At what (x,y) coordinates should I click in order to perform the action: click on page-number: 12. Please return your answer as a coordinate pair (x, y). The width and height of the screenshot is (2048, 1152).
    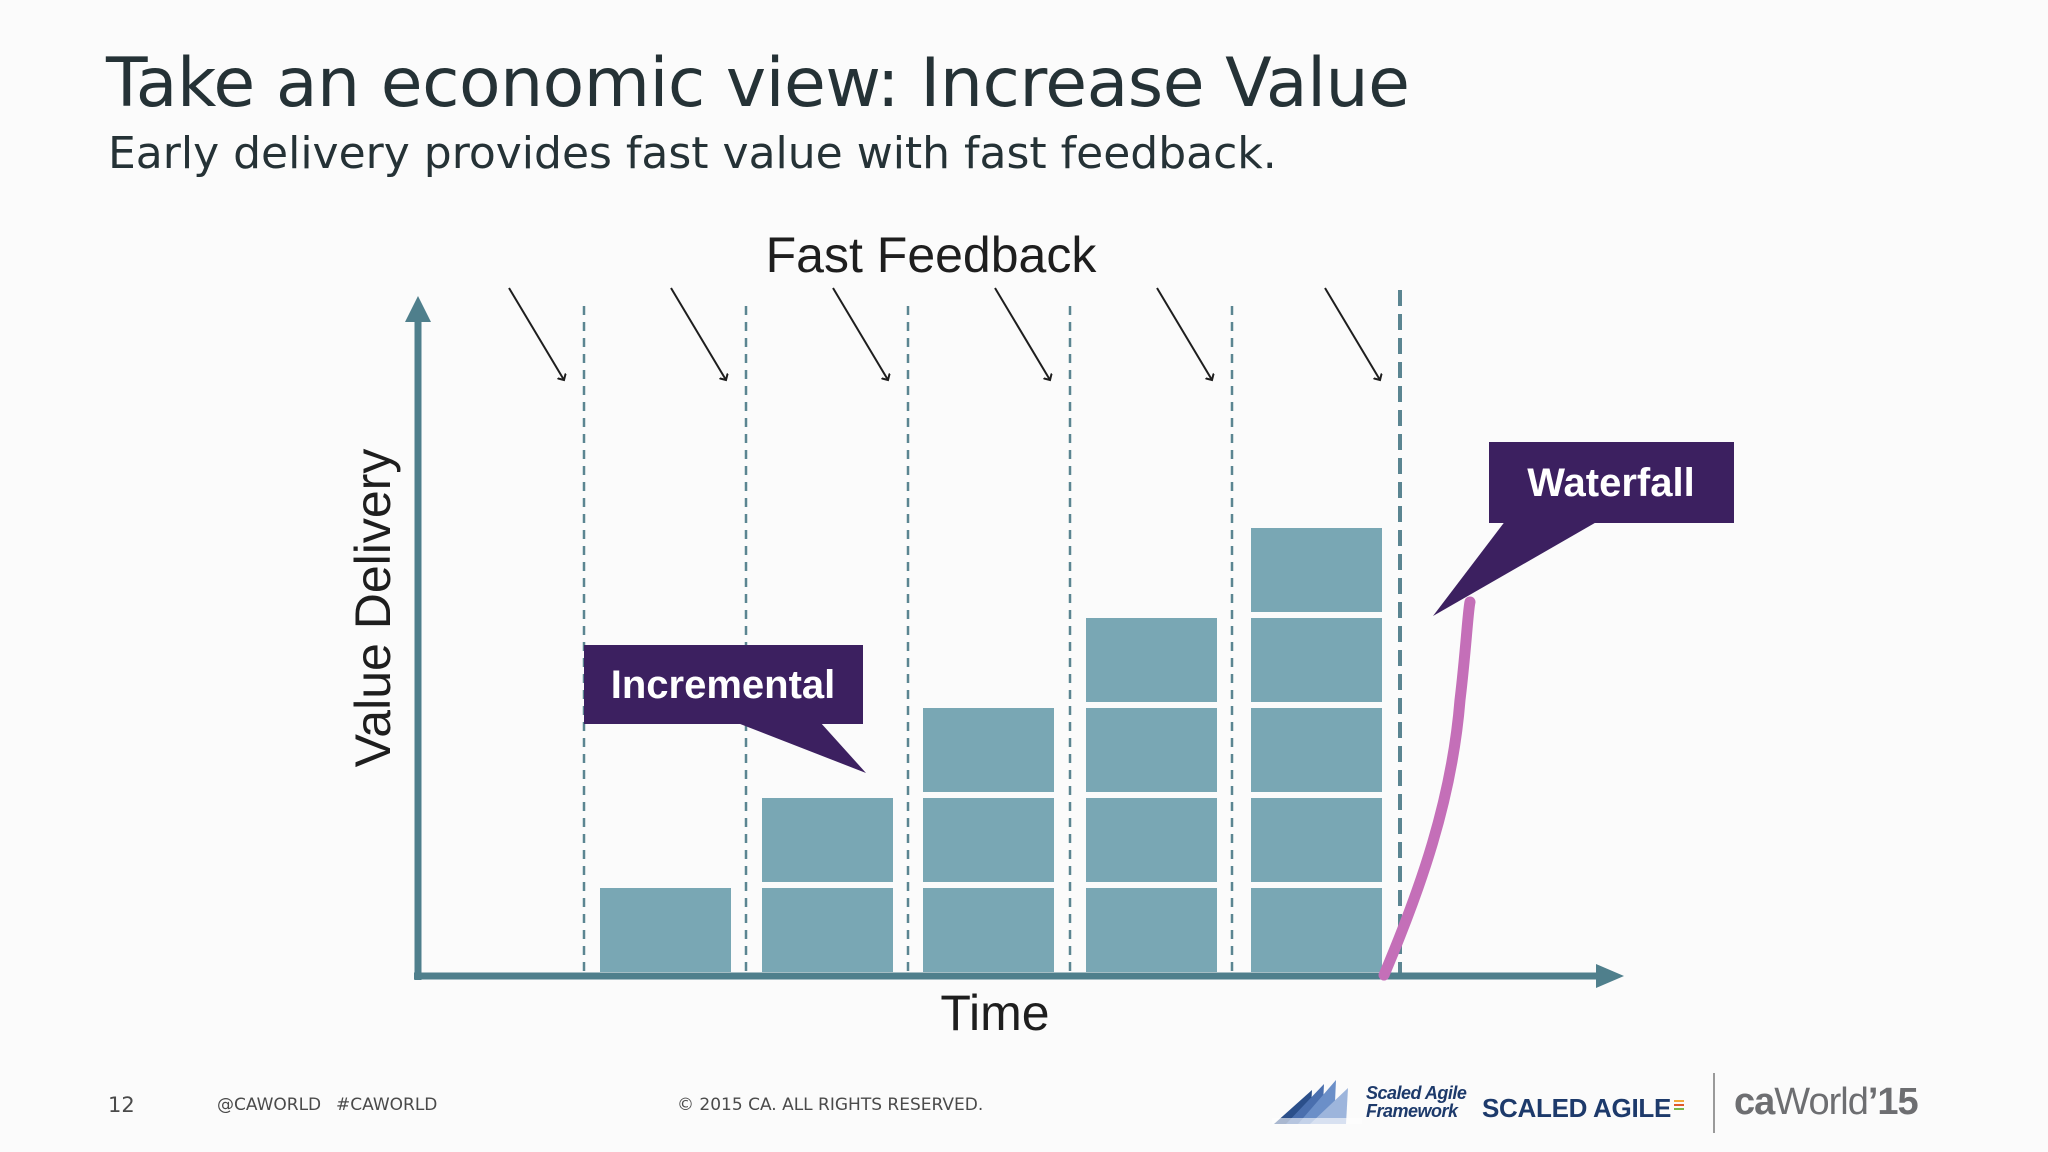
    Looking at the image, I should click on (121, 1105).